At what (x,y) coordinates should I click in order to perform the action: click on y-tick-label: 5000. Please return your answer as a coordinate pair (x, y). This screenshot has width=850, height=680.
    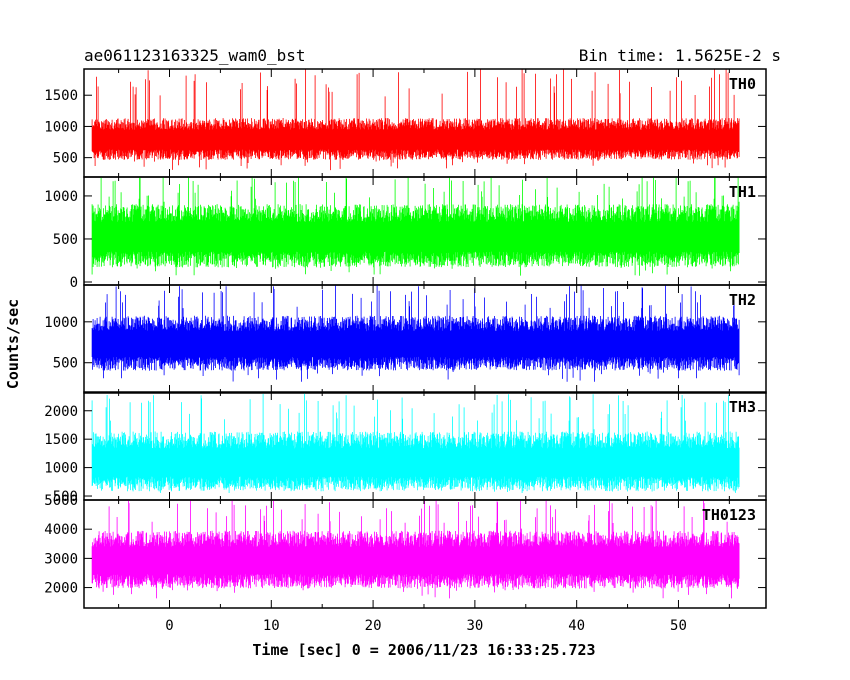
    Looking at the image, I should click on (61, 501).